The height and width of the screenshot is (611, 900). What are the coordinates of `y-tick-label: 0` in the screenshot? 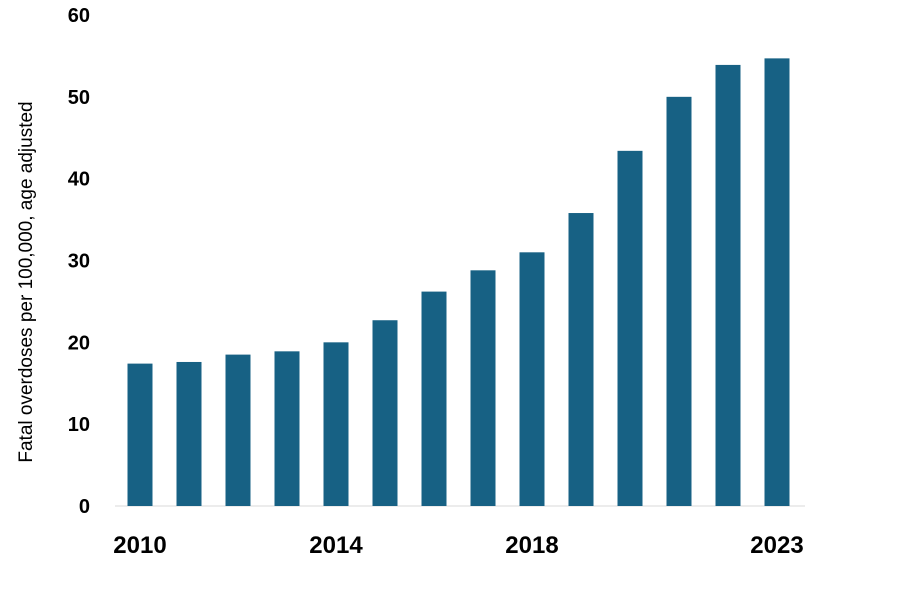 It's located at (84, 507).